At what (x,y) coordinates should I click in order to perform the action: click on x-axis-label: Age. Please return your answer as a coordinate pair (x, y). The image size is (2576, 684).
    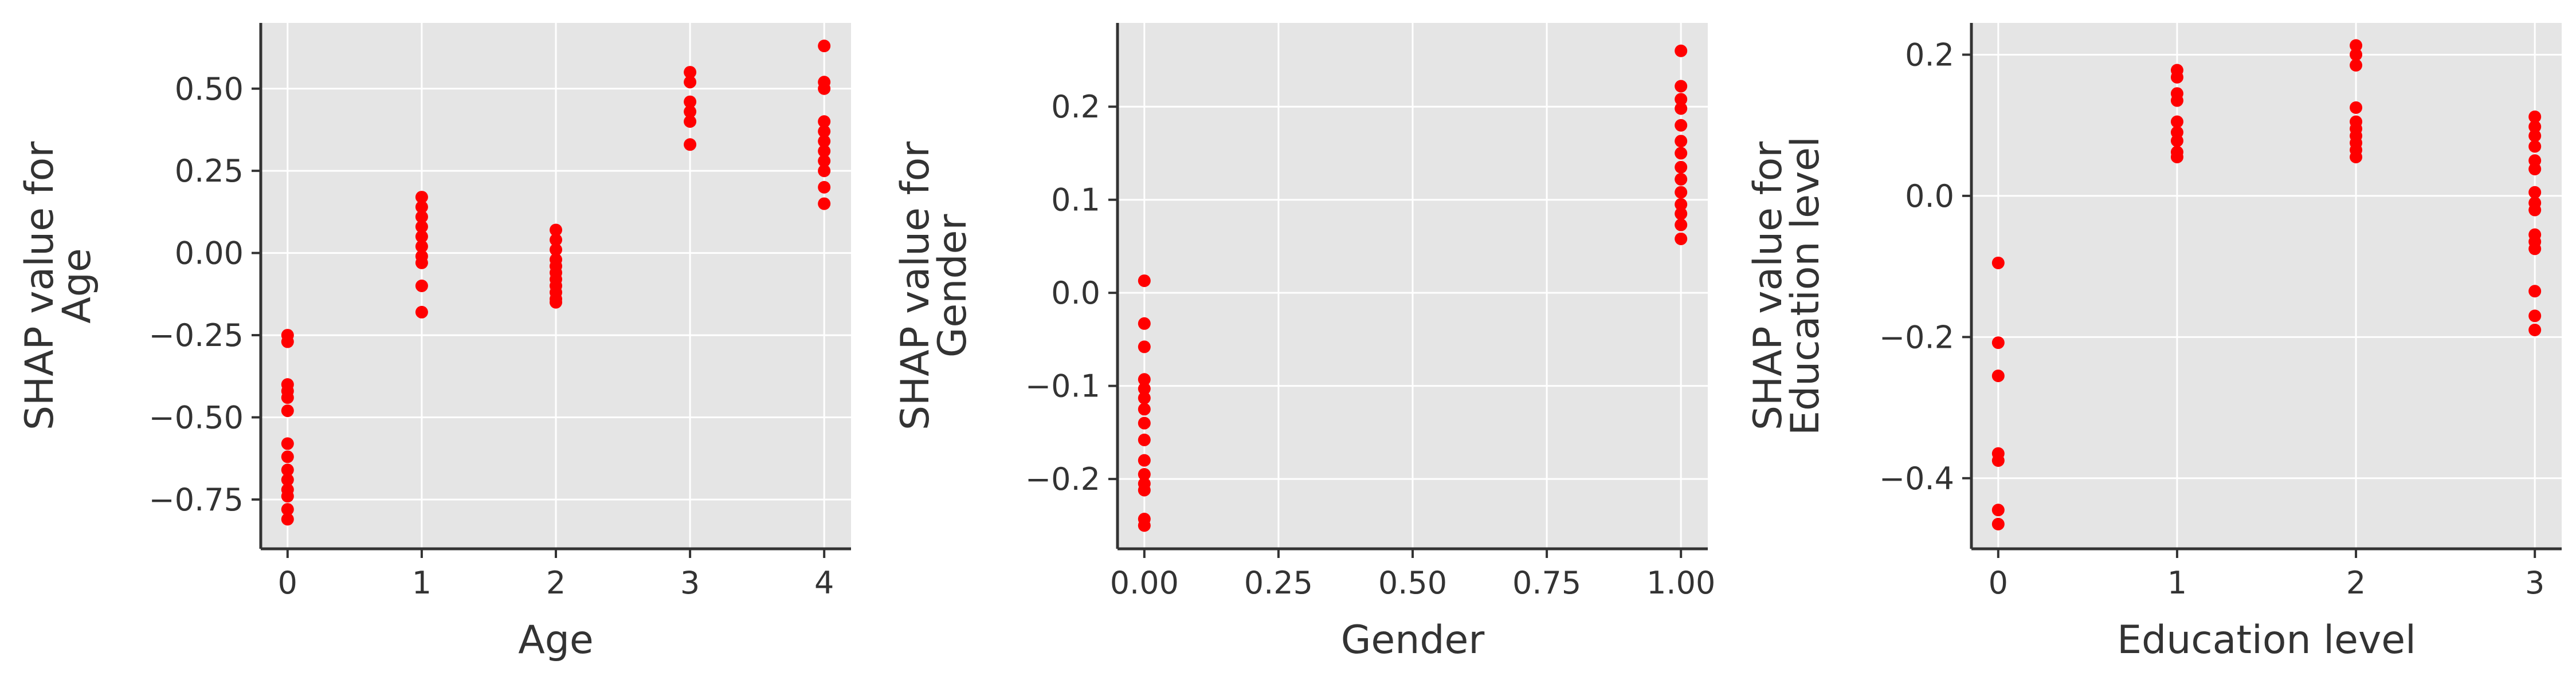
    Looking at the image, I should click on (556, 640).